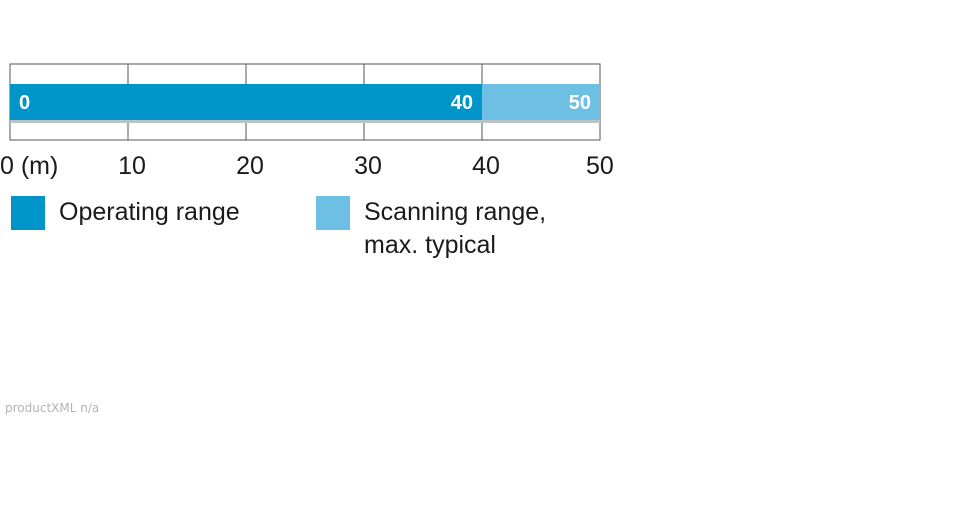 This screenshot has height=520, width=970. What do you see at coordinates (430, 245) in the screenshot?
I see `legend-text-scanning-line2: max. typical` at bounding box center [430, 245].